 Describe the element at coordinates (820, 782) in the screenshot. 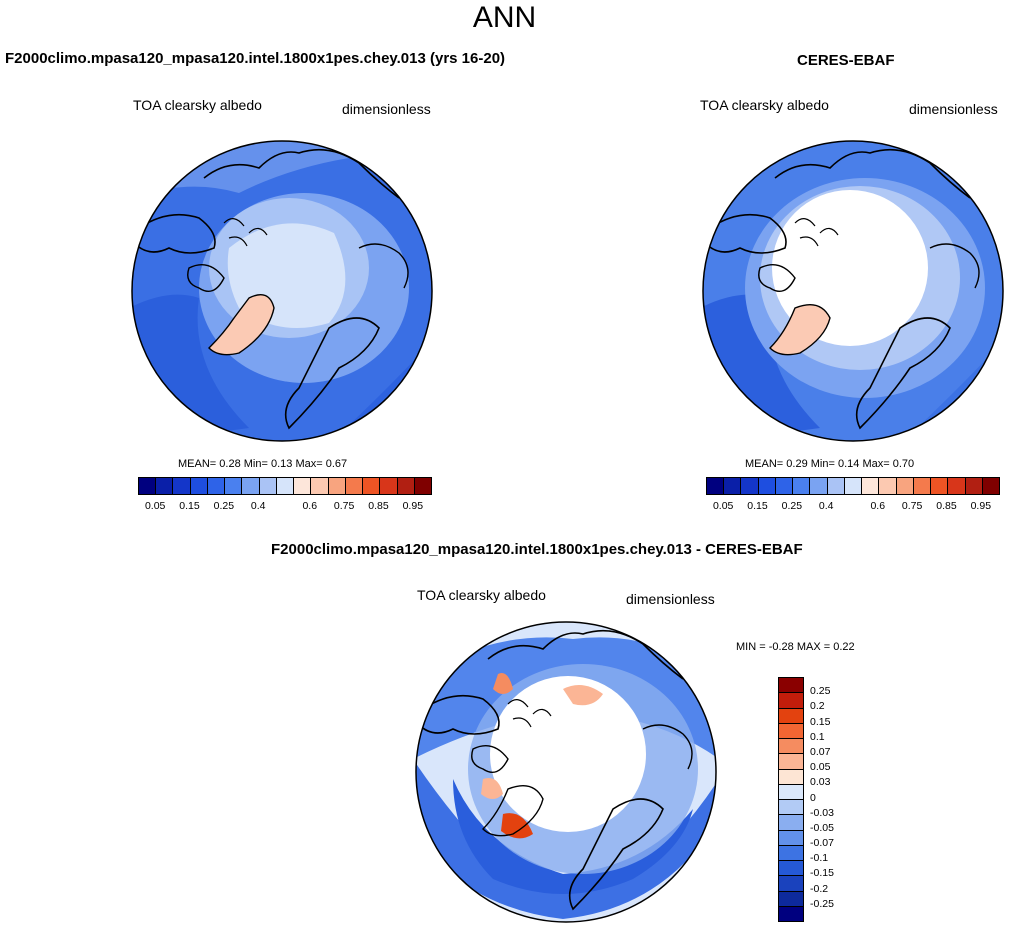

I see `colorbar-tick-label: 0.03` at that location.